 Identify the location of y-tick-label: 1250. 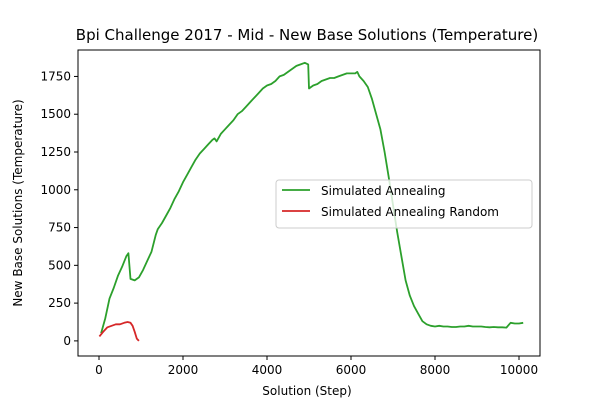
(55, 152).